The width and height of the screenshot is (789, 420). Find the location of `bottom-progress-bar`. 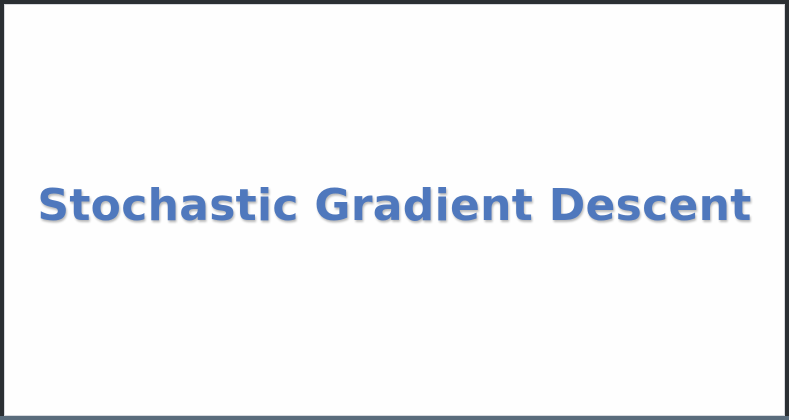

bottom-progress-bar is located at coordinates (394, 418).